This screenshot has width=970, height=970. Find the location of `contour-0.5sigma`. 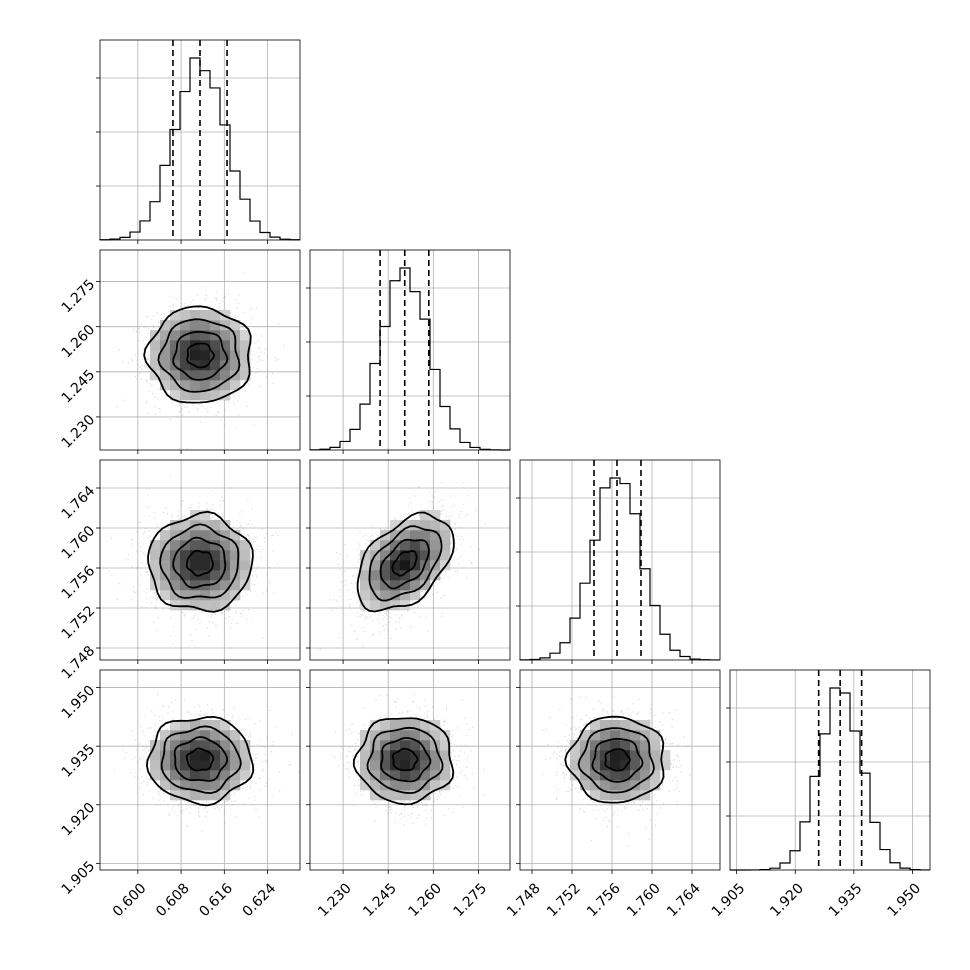

contour-0.5sigma is located at coordinates (405, 759).